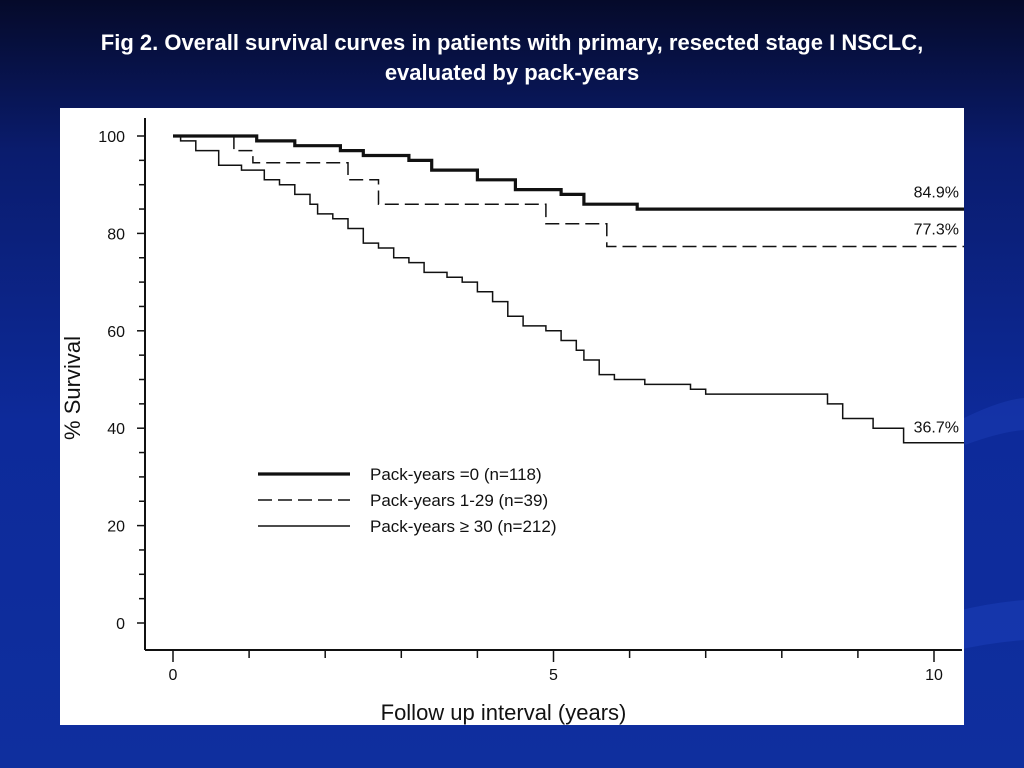 Image resolution: width=1024 pixels, height=768 pixels. What do you see at coordinates (512, 72) in the screenshot?
I see `slide-title-line-2: evaluated by pack-years` at bounding box center [512, 72].